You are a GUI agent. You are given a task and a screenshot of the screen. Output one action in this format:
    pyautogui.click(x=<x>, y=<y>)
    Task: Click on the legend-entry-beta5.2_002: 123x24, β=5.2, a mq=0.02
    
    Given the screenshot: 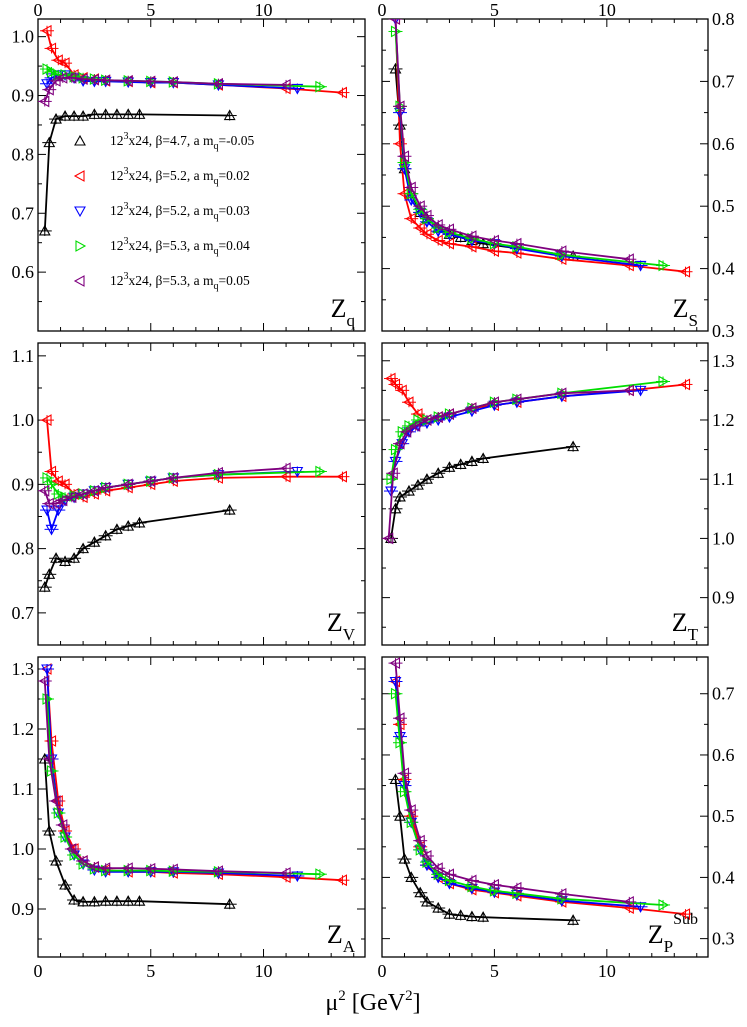 What is the action you would take?
    pyautogui.click(x=180, y=176)
    